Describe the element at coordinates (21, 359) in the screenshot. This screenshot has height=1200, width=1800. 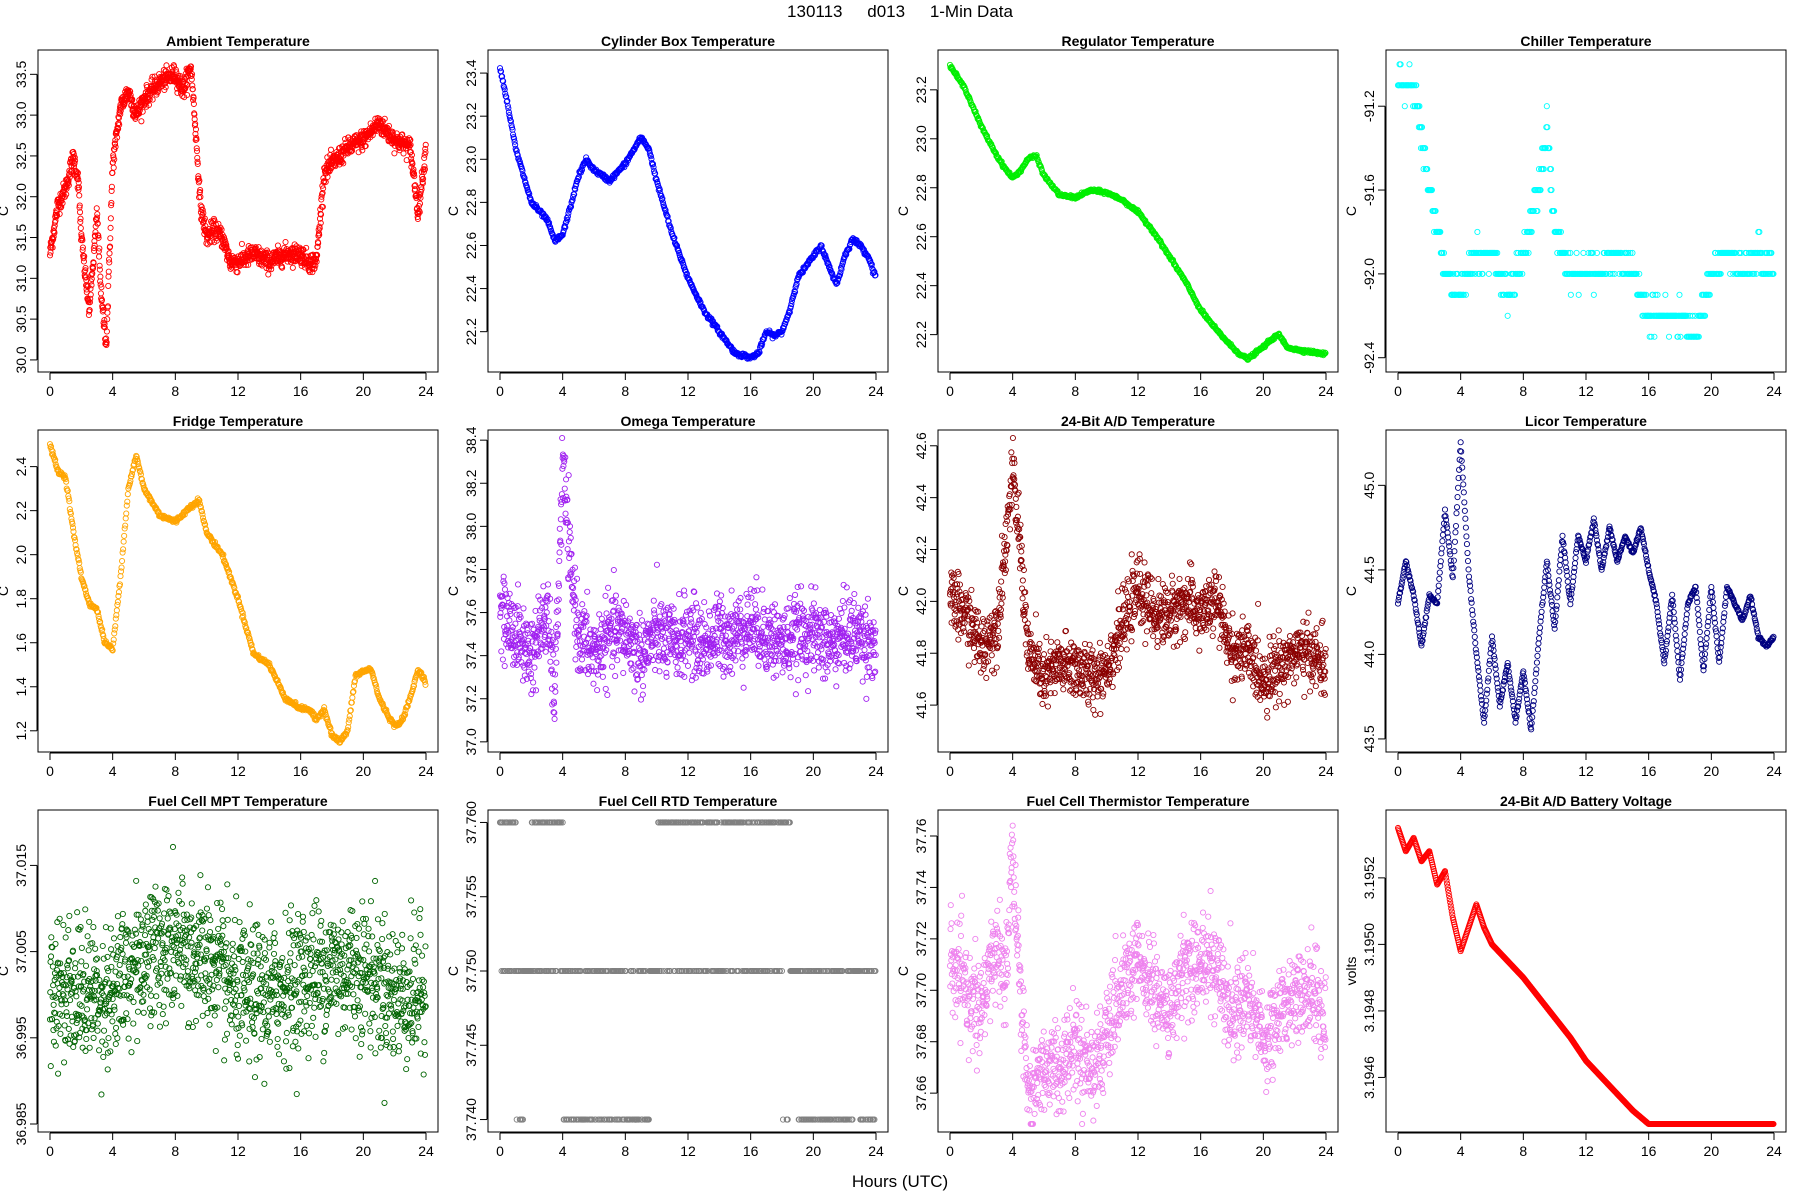
I see `y-tick-label: 30.0` at that location.